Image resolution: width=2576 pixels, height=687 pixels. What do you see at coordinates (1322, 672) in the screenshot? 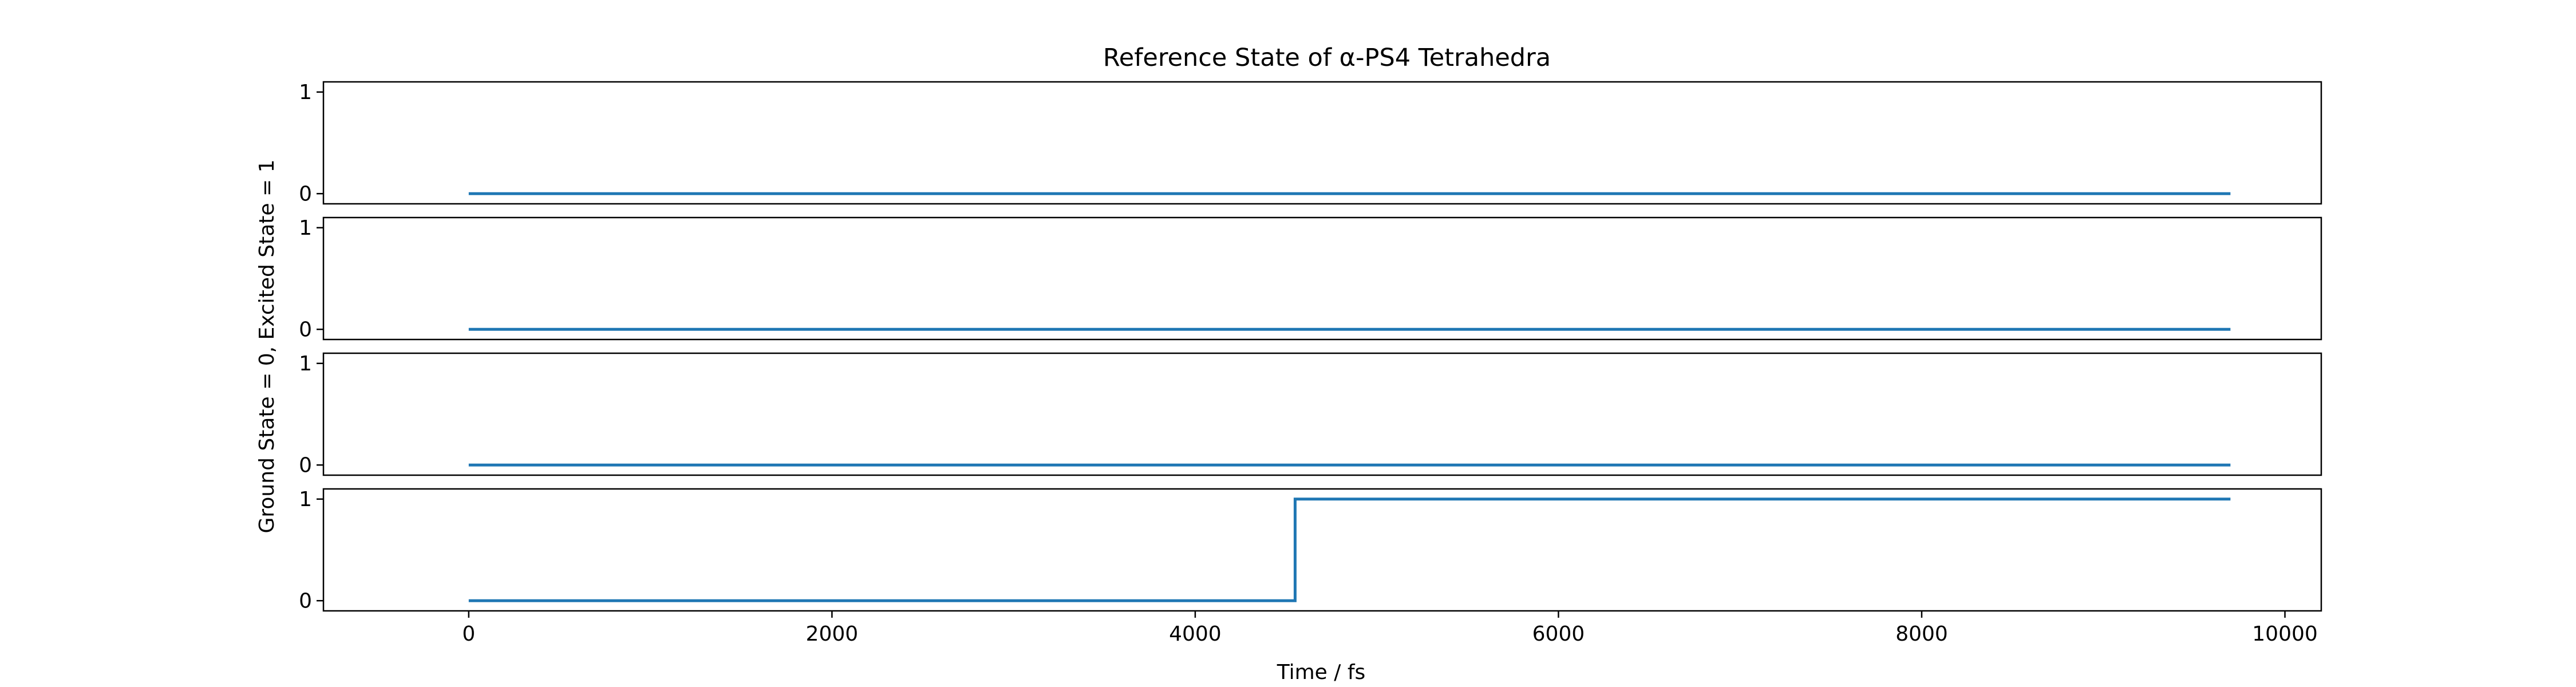
I see `x-axis-label: Time / fs` at bounding box center [1322, 672].